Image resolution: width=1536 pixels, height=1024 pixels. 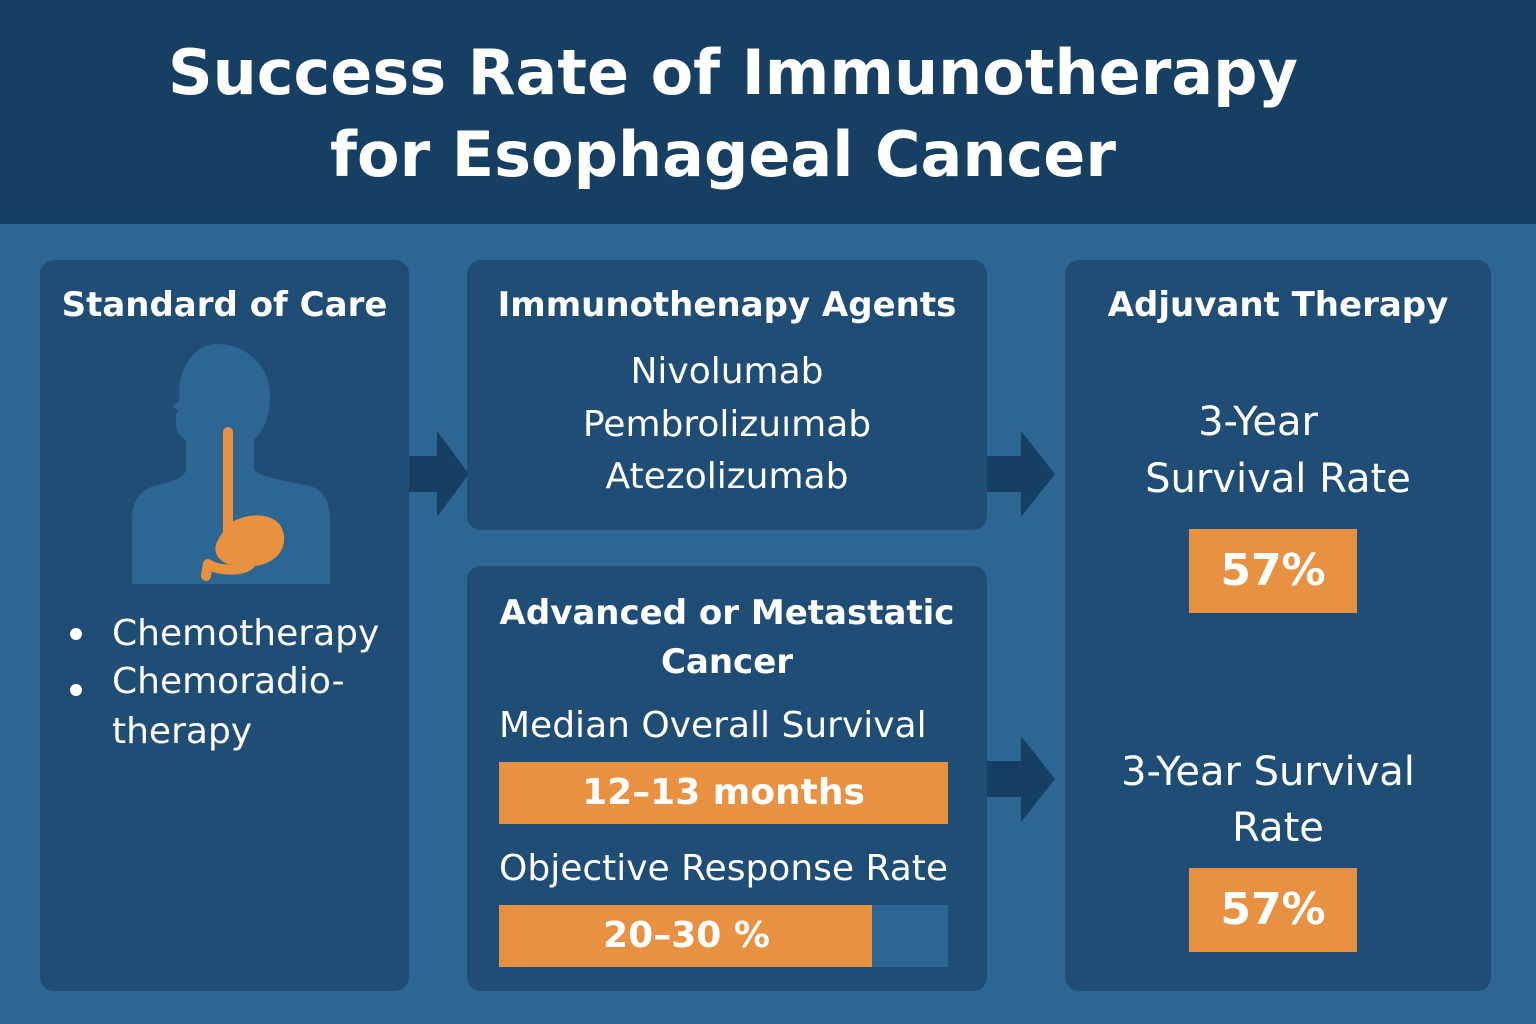 I want to click on agents-heading: Immunothenapy Agents, so click(x=727, y=305).